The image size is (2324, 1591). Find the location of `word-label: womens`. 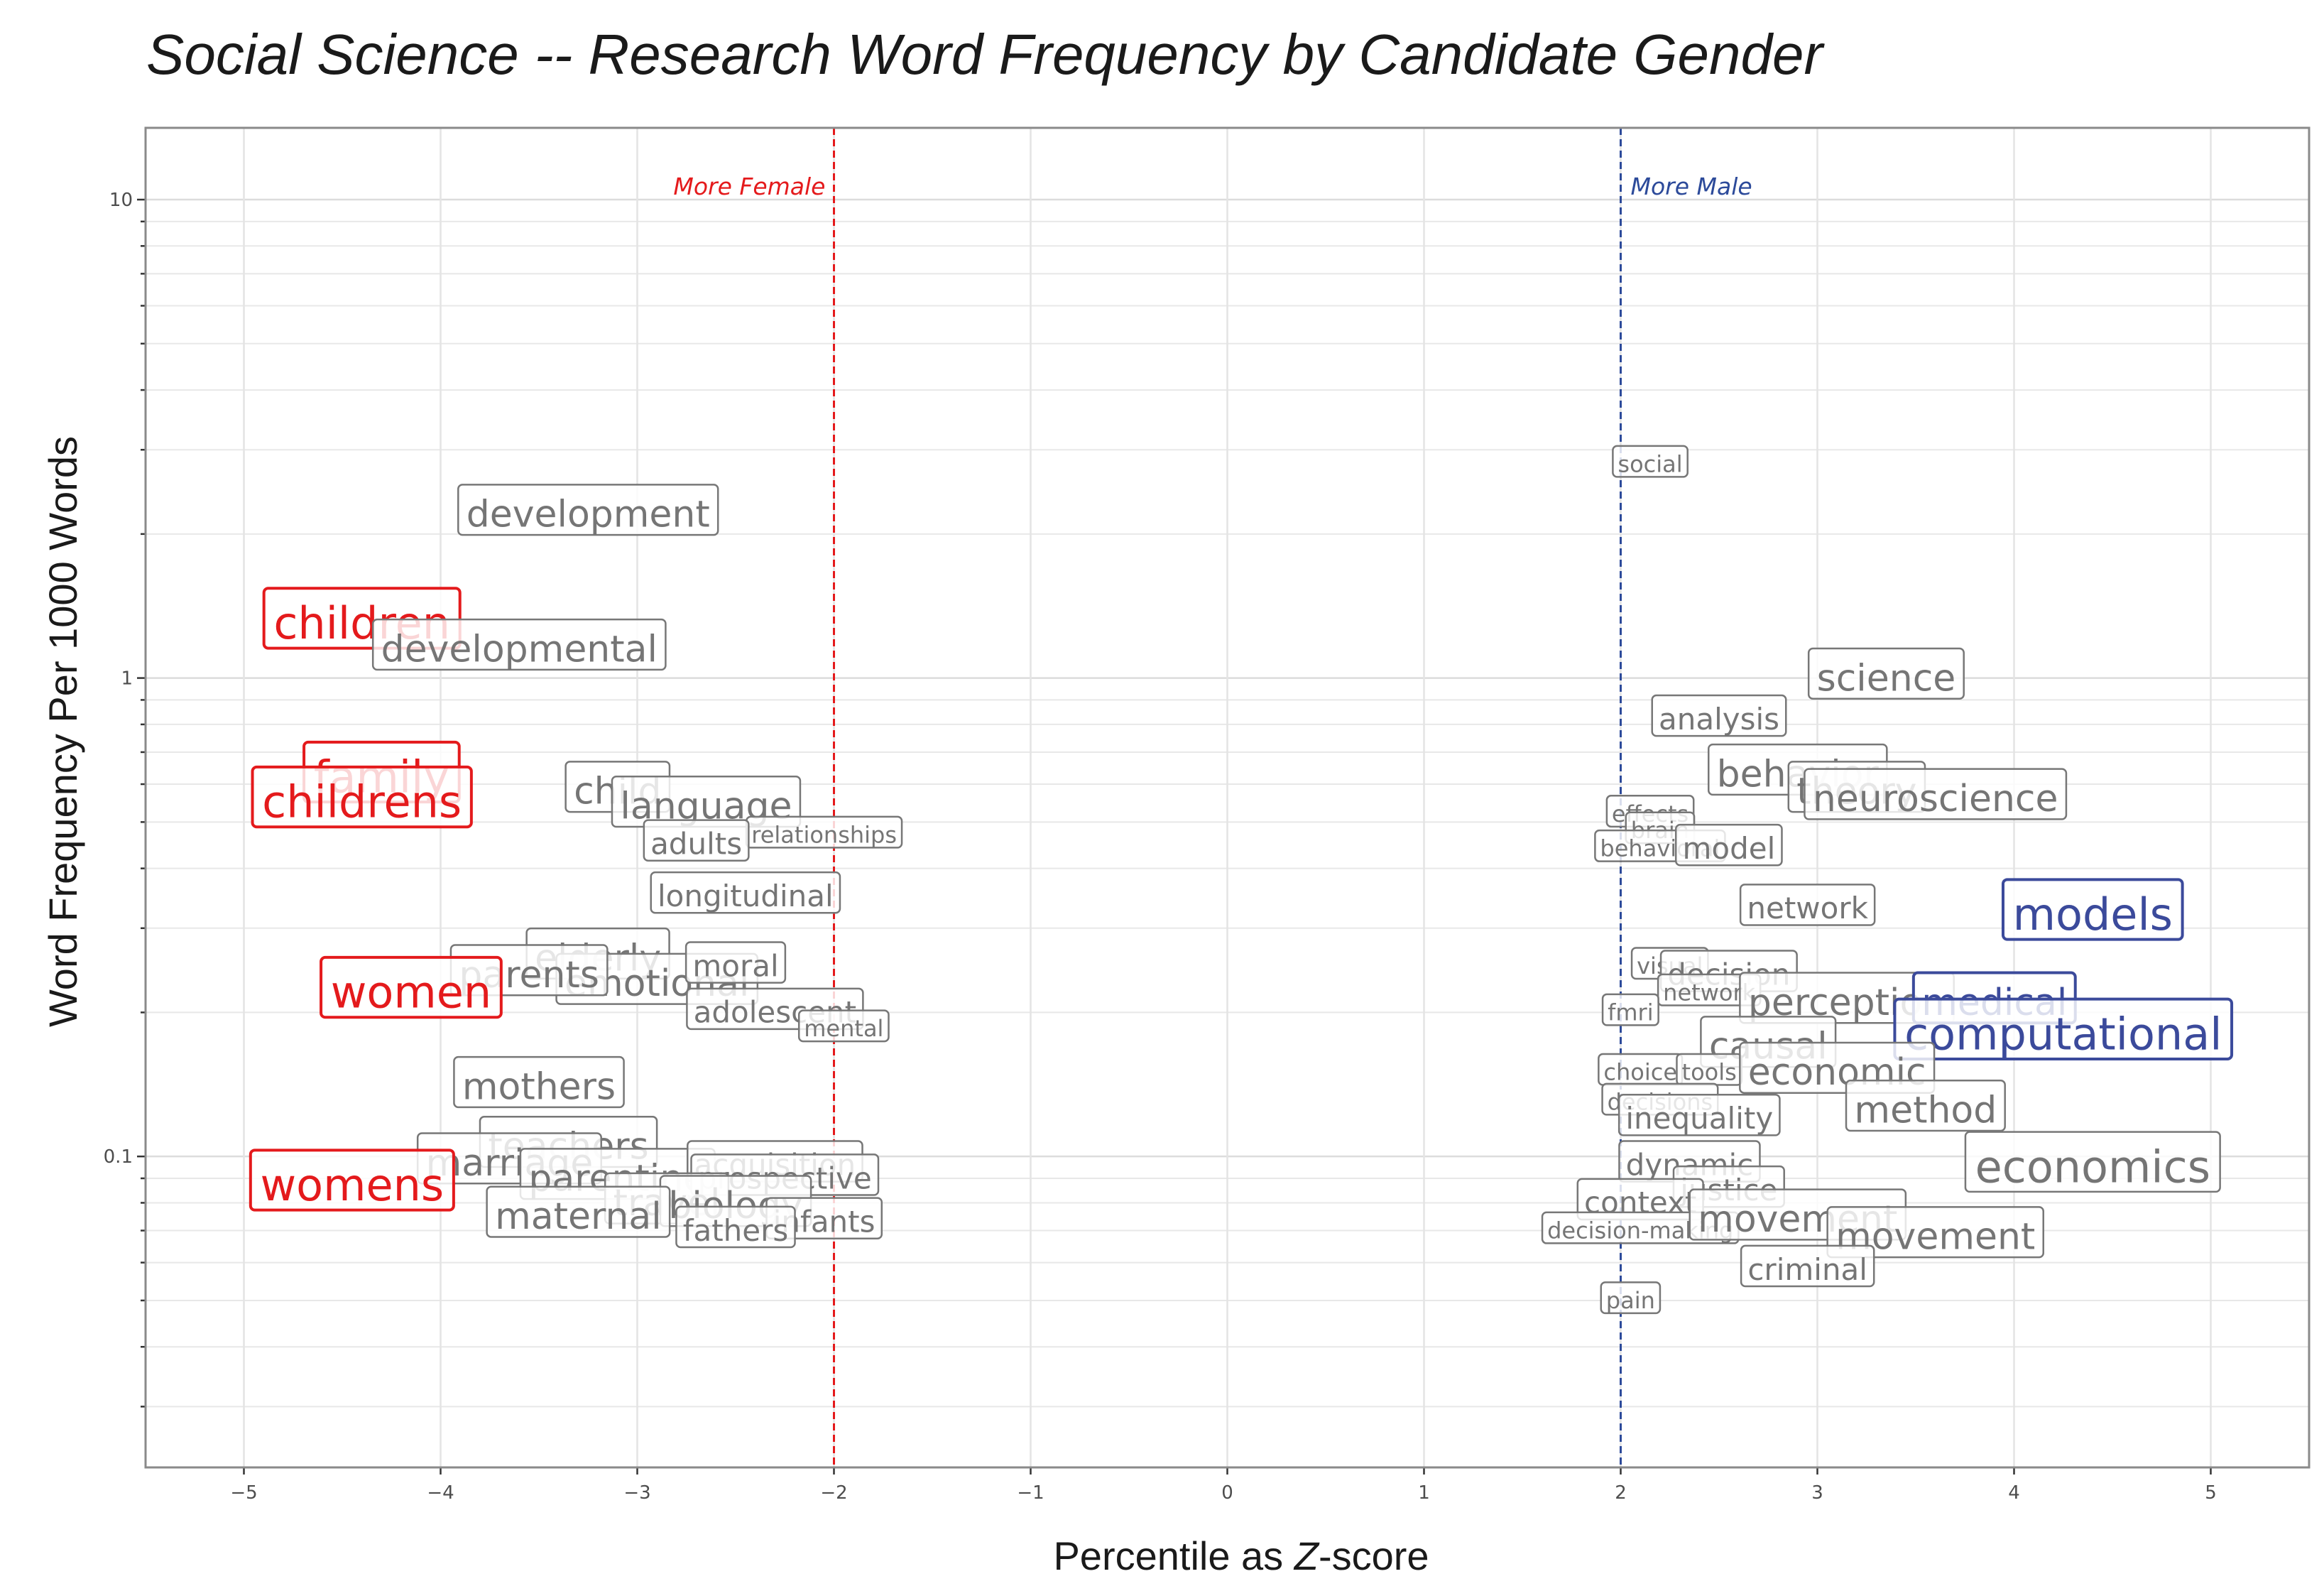

word-label: womens is located at coordinates (352, 1180).